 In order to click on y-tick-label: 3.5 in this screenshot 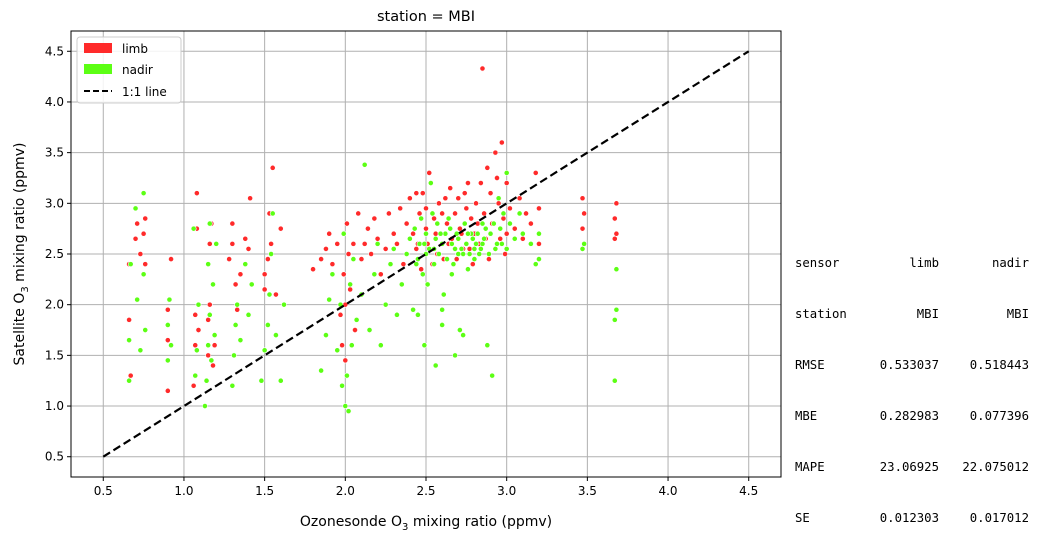, I will do `click(54, 153)`.